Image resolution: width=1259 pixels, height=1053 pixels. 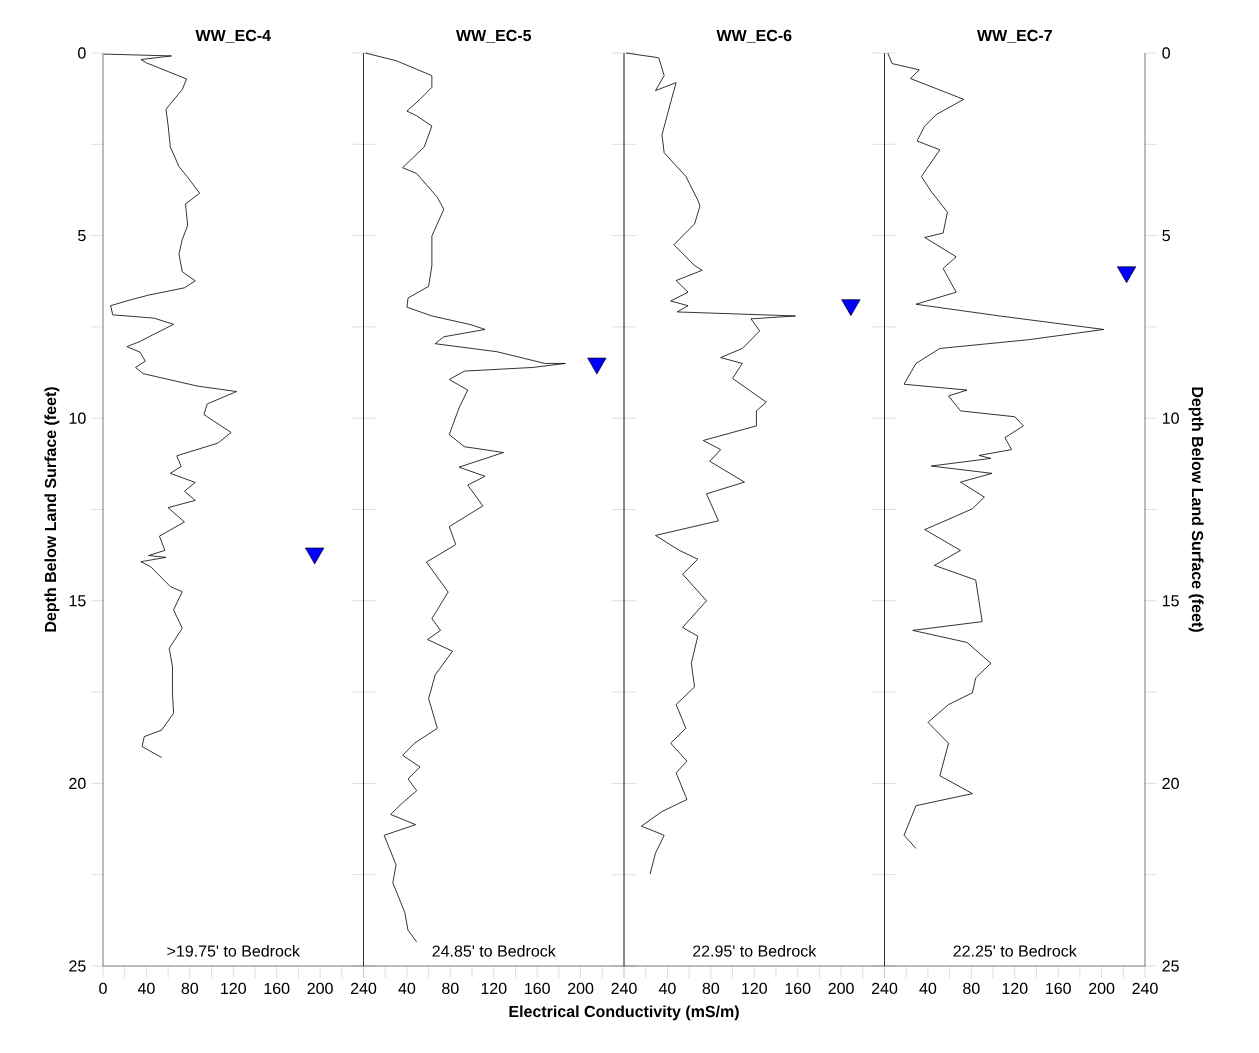 What do you see at coordinates (77, 601) in the screenshot?
I see `y-tick-label: 15` at bounding box center [77, 601].